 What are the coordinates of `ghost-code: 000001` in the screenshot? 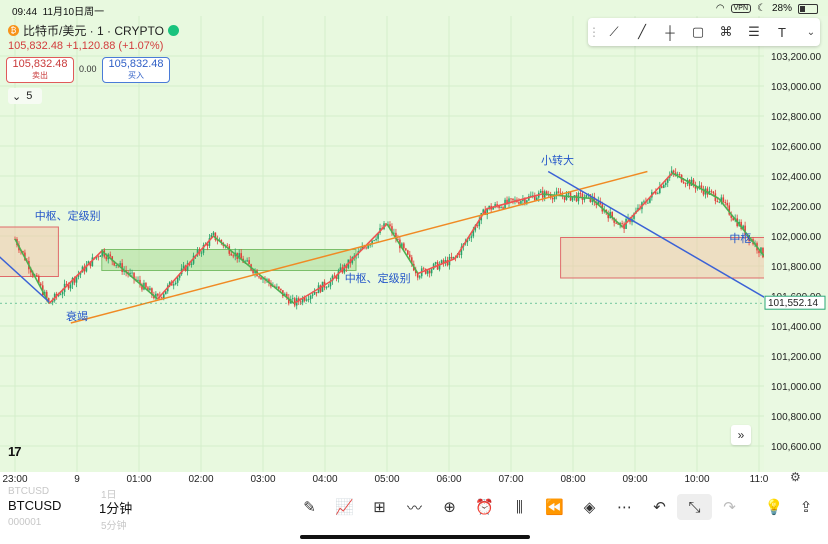 It's located at (25, 522).